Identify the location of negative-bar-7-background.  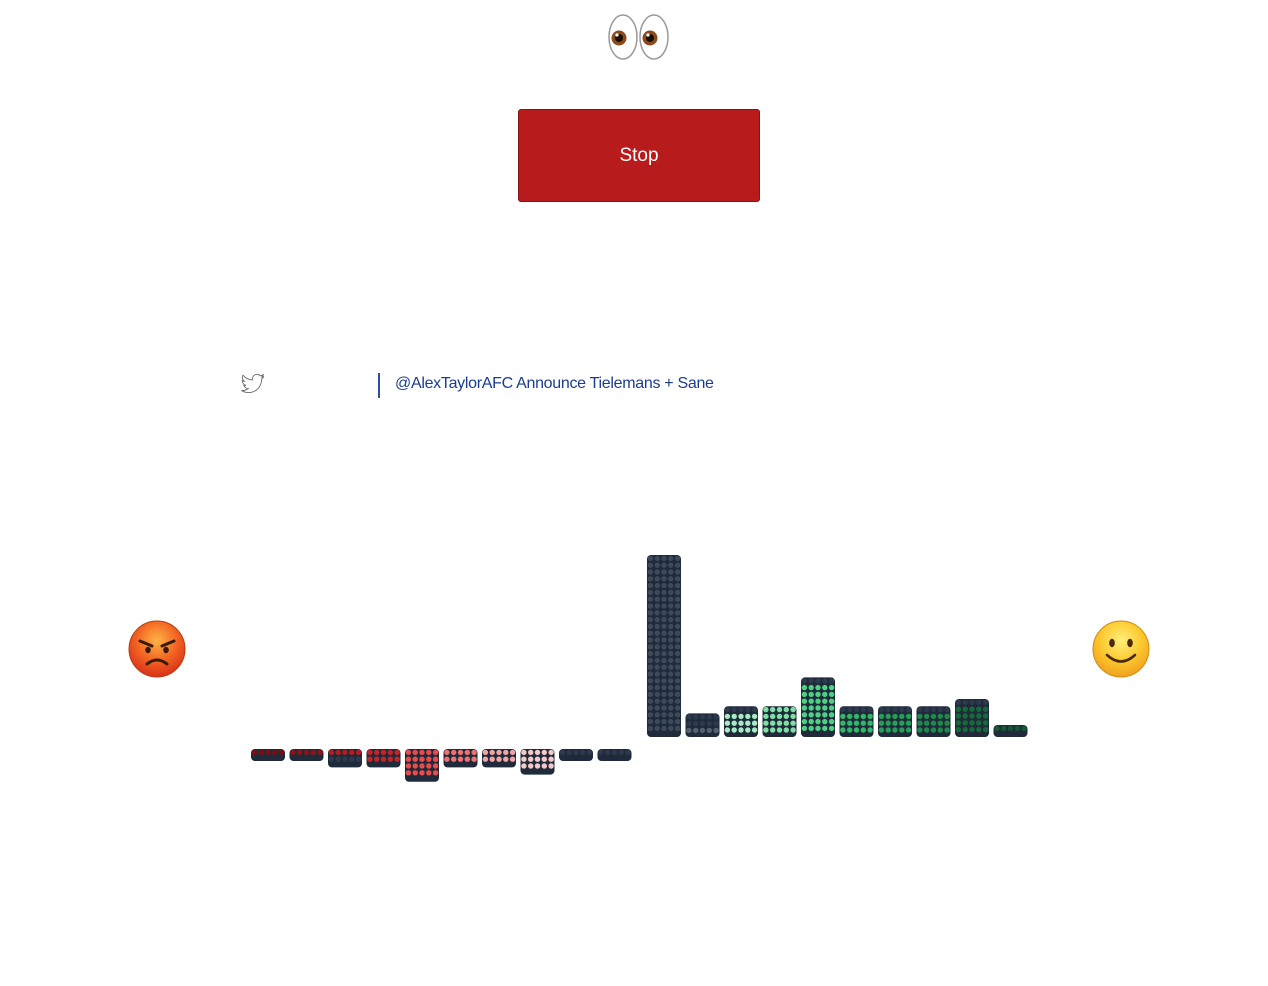
(537, 762).